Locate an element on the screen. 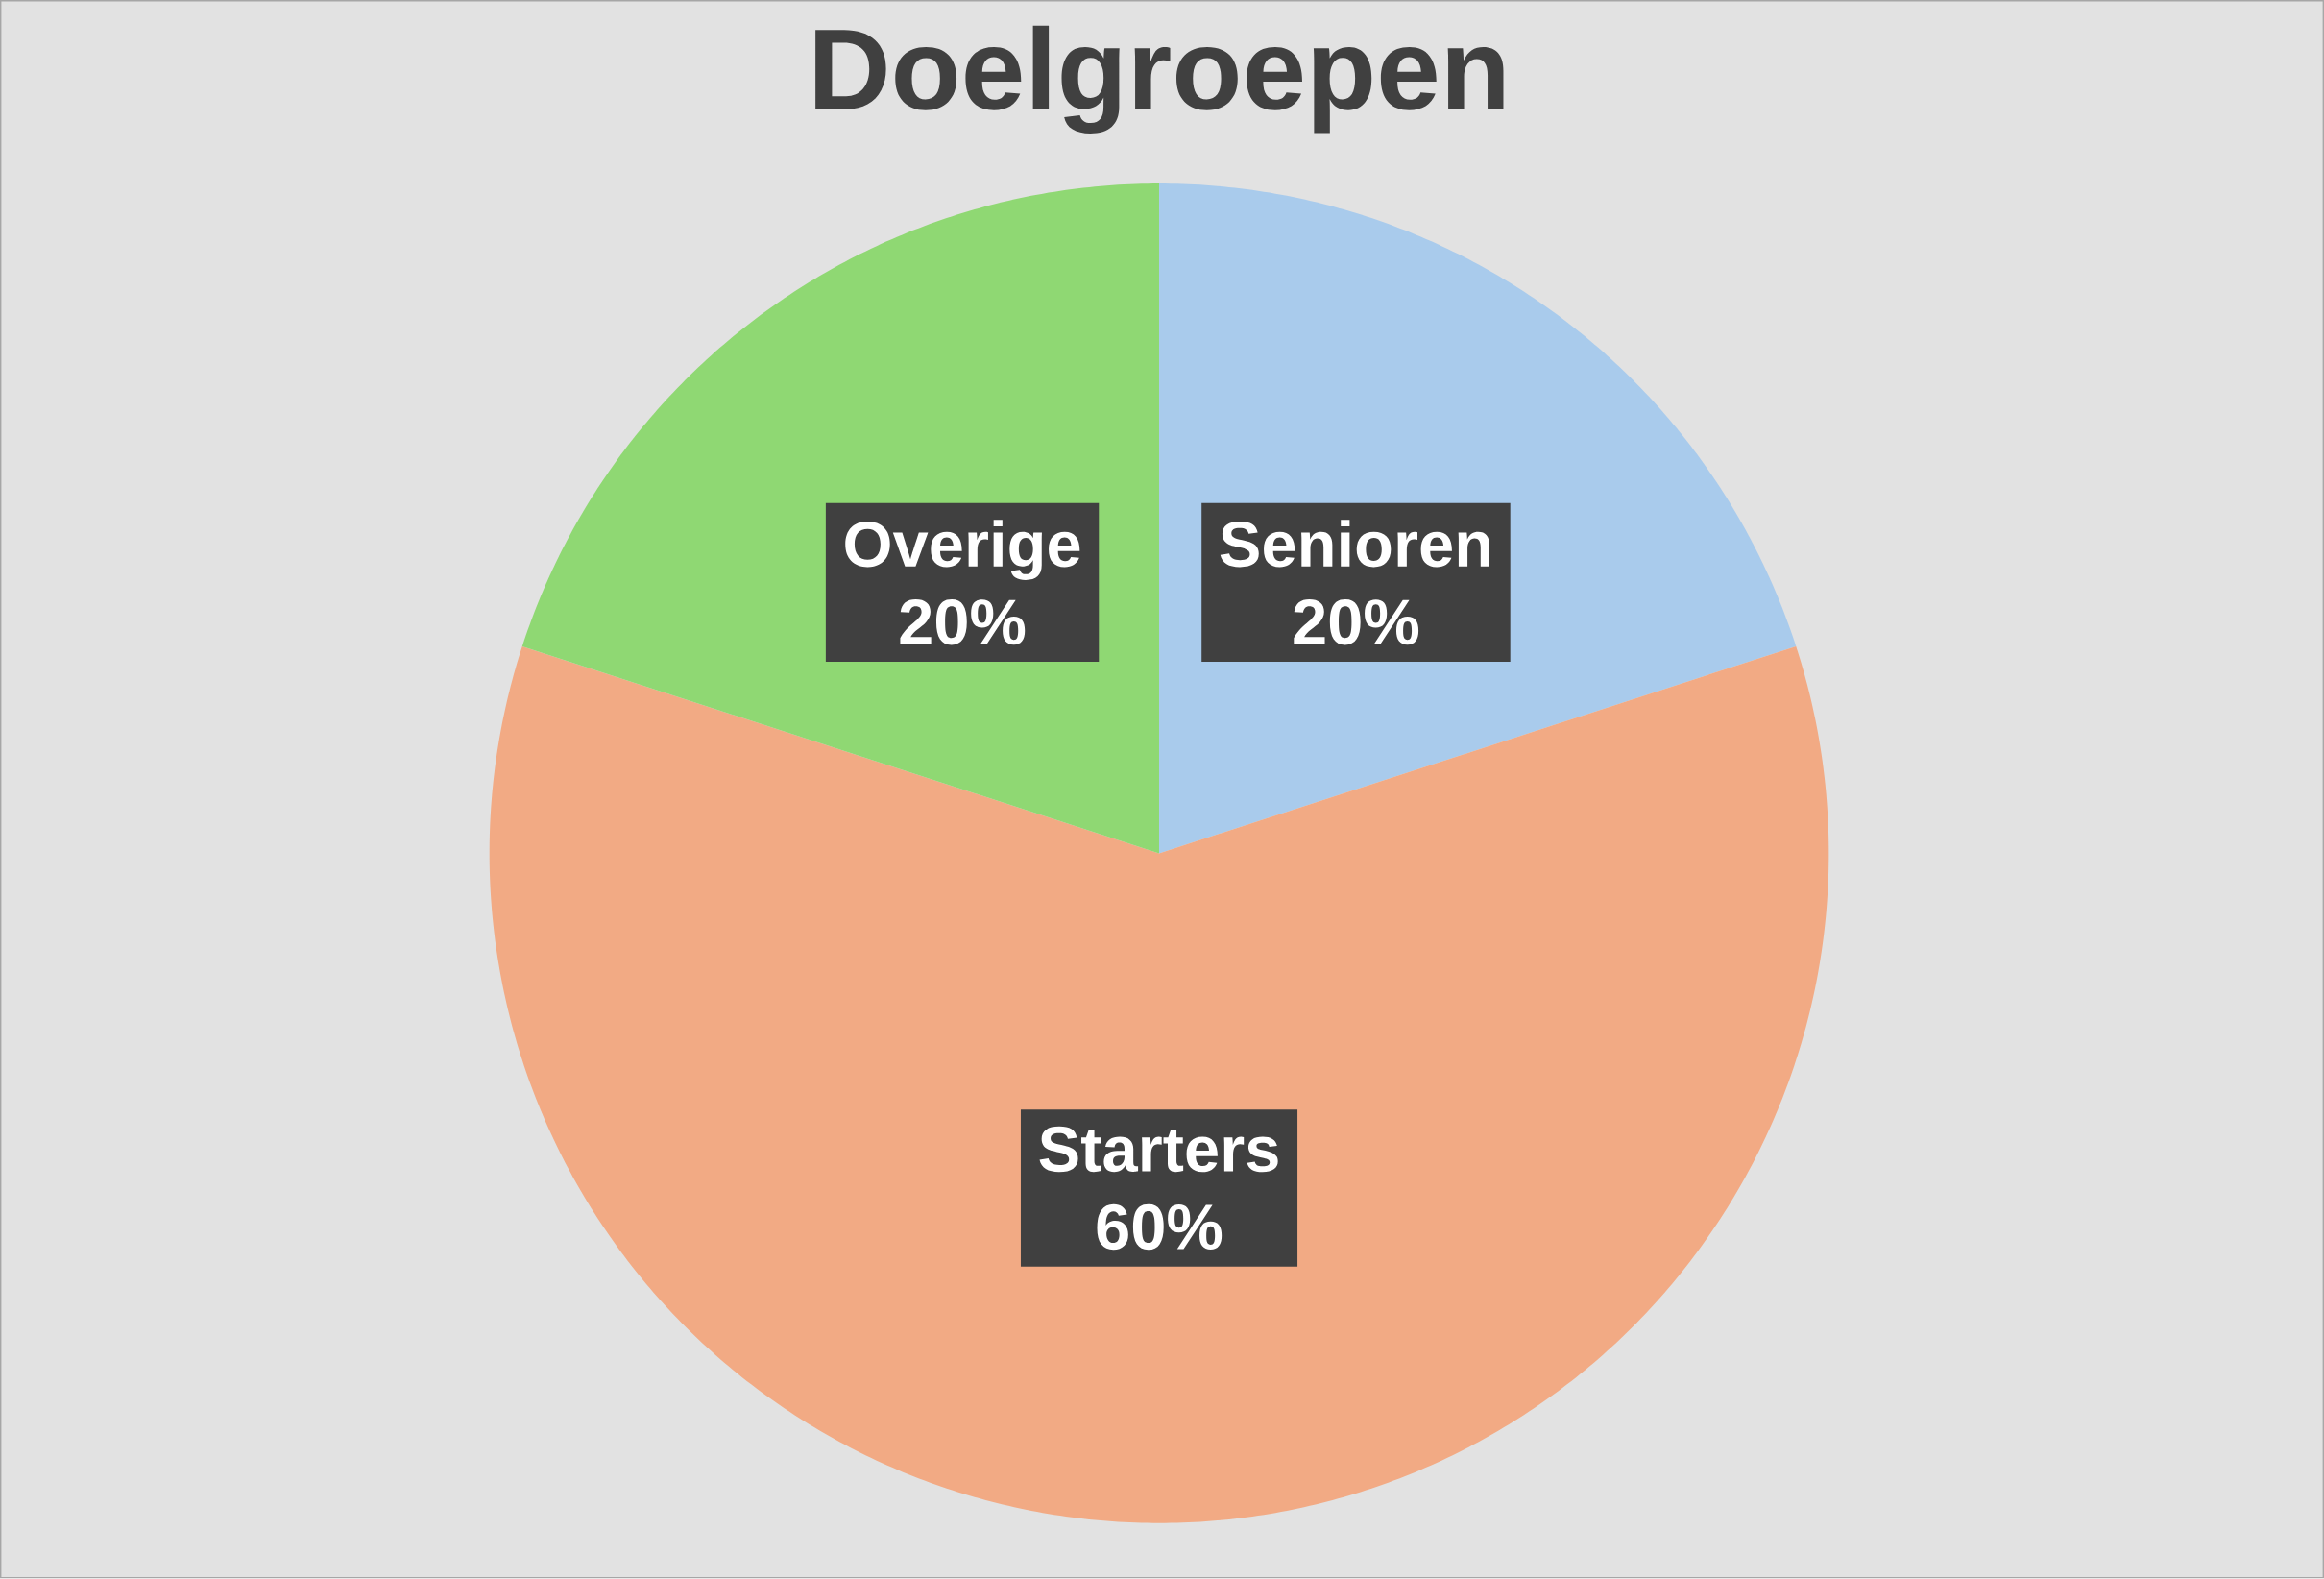  slice-label: Senioren is located at coordinates (1354, 544).